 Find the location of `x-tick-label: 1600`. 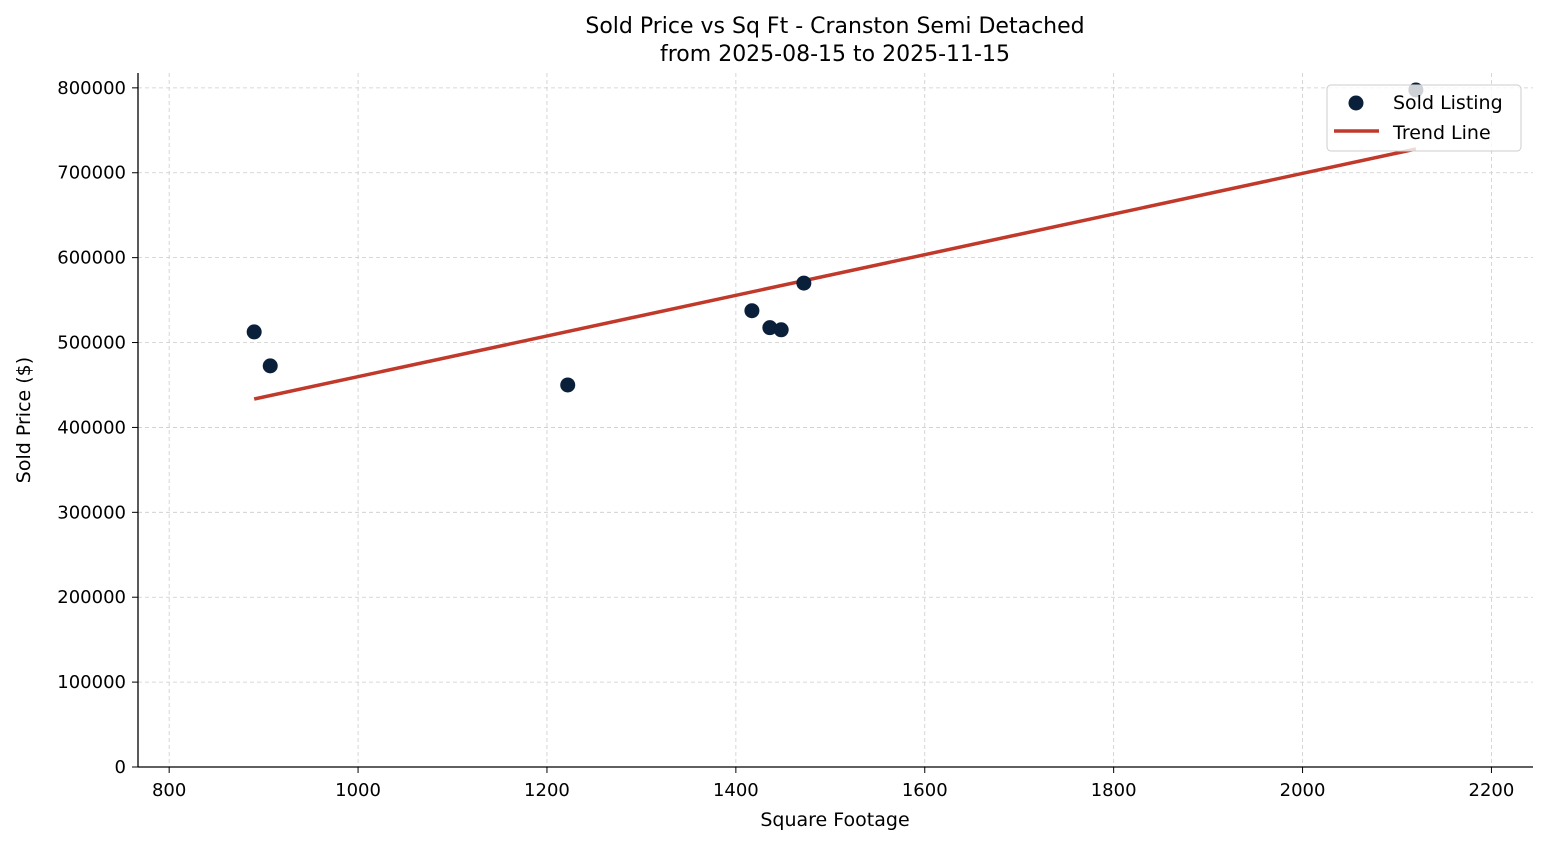

x-tick-label: 1600 is located at coordinates (925, 790).